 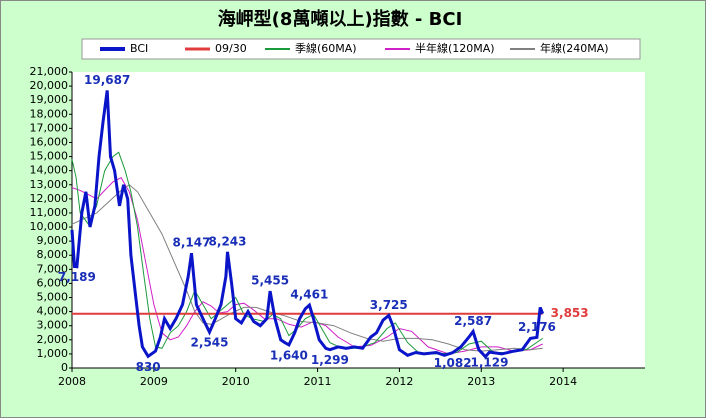 What do you see at coordinates (570, 313) in the screenshot?
I see `annotation: 3,853` at bounding box center [570, 313].